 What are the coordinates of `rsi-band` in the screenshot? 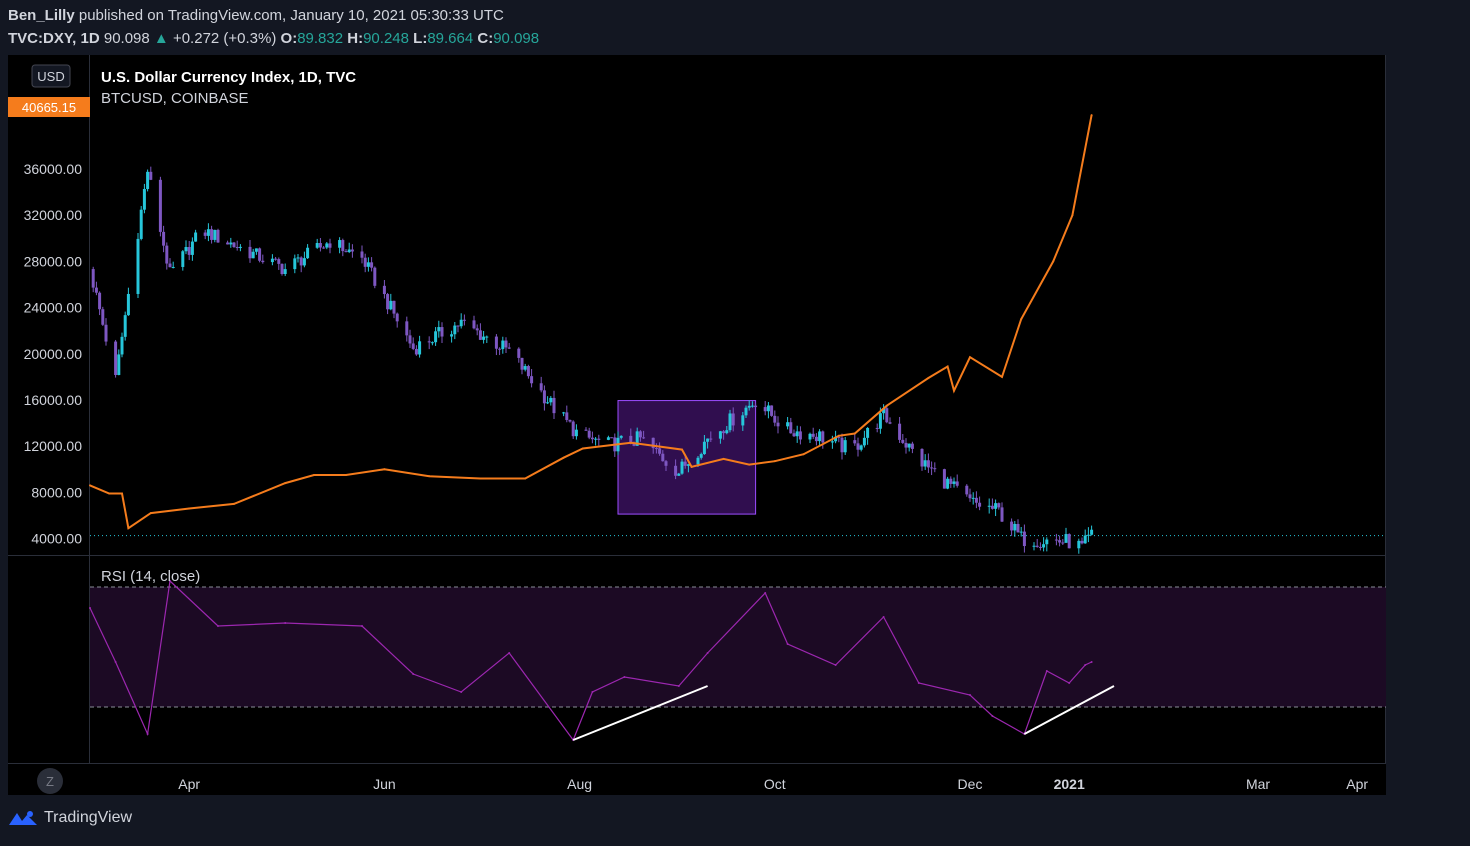 It's located at (738, 647).